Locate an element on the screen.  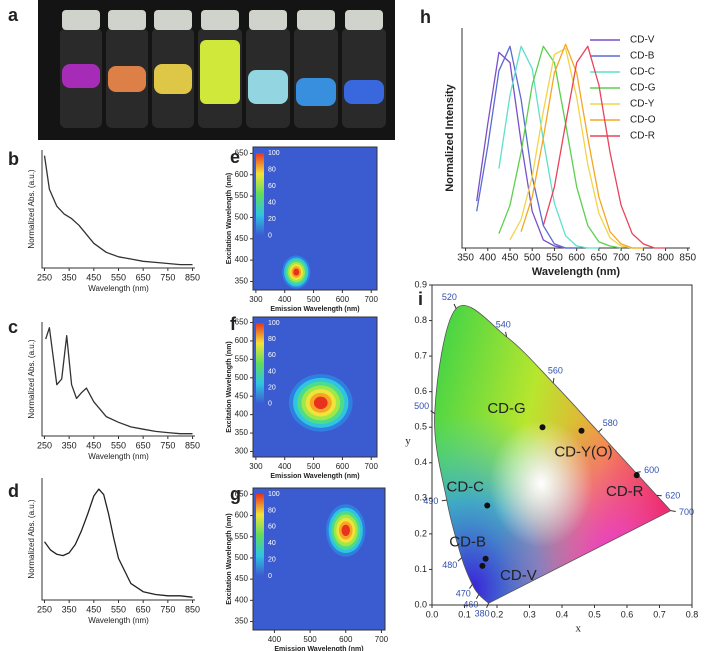
wavelength-label: 480 is located at coordinates (449, 565).